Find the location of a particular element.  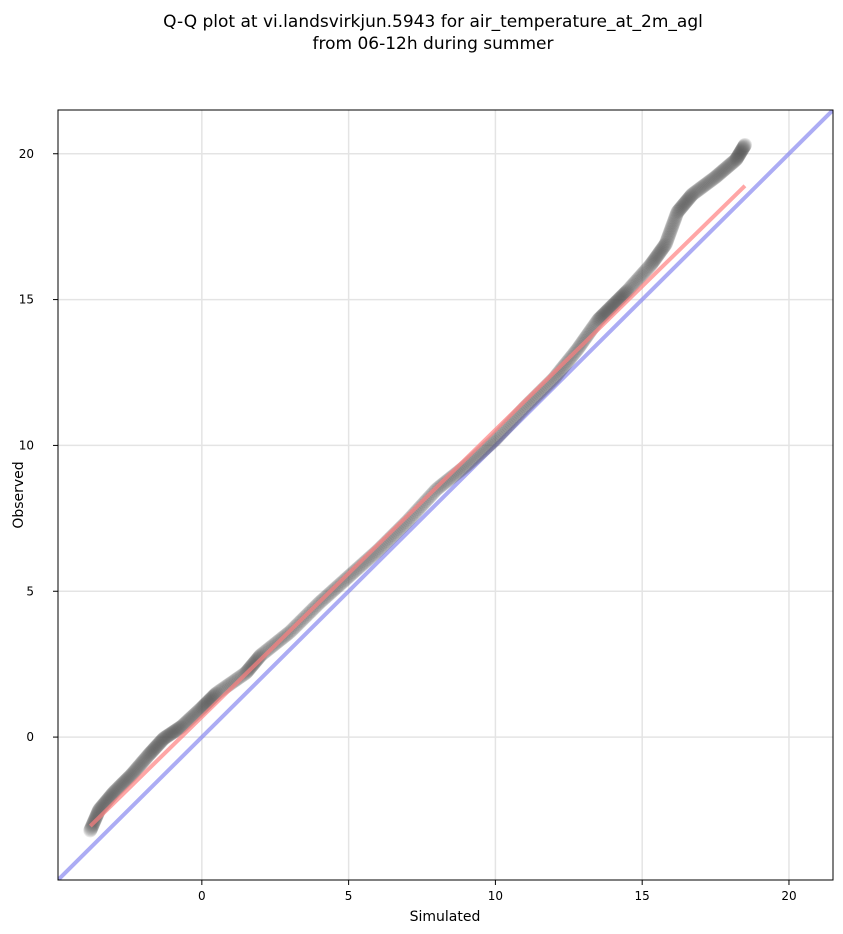

chart-title-line-2: from 06-12h during summer is located at coordinates (433, 44).